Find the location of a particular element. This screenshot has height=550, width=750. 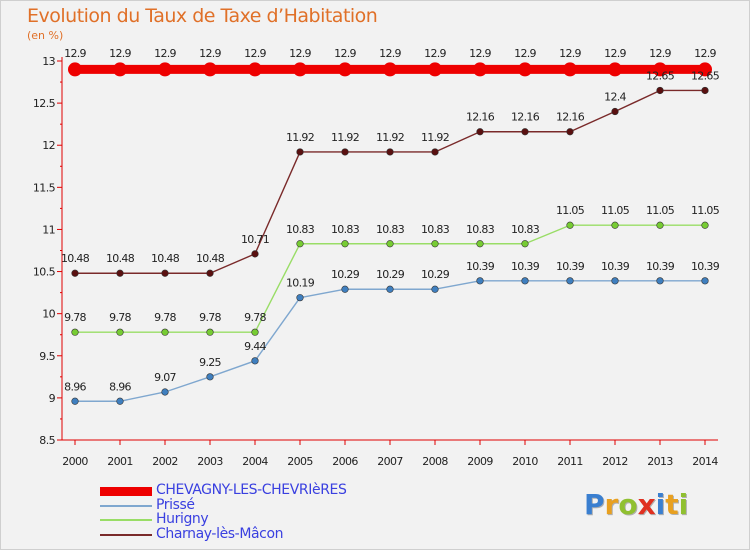

data-label: 9.44 is located at coordinates (255, 346).